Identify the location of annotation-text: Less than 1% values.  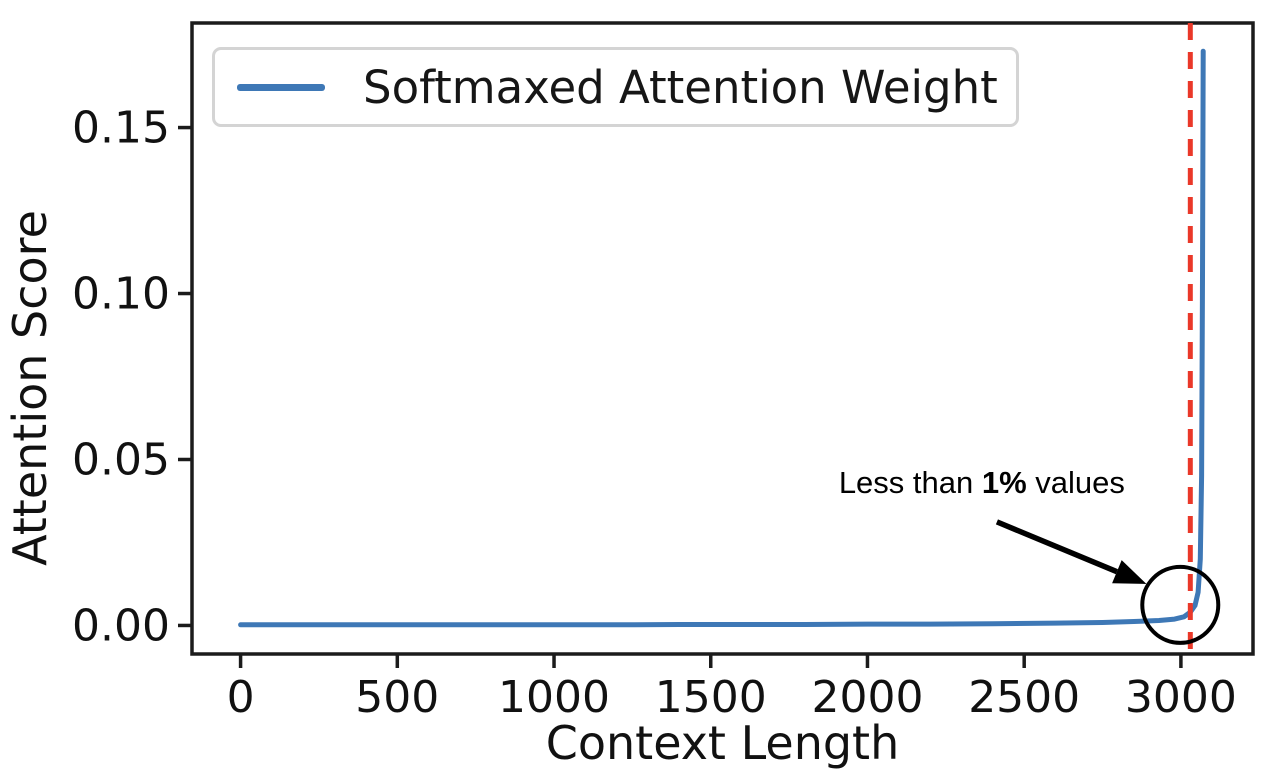
(982, 483).